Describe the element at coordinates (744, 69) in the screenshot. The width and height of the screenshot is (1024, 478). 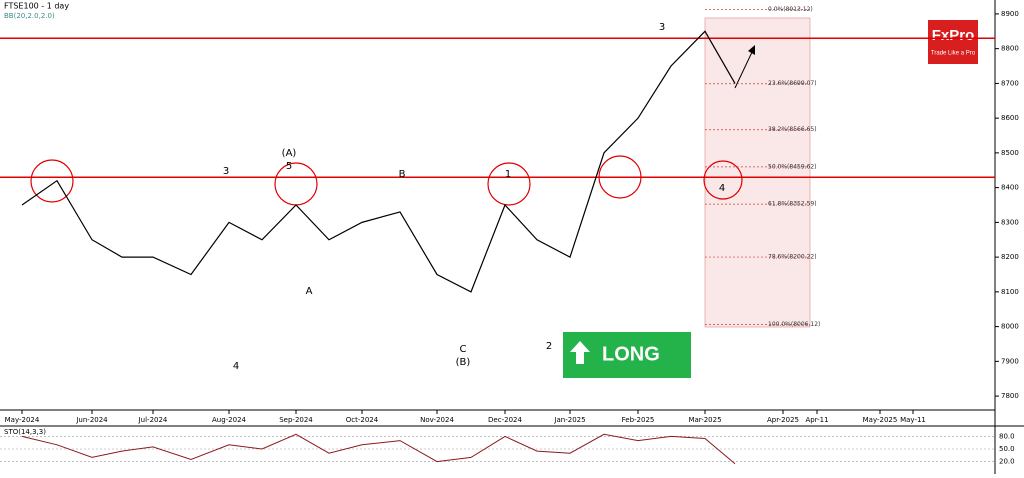
I see `forecast-arrow` at that location.